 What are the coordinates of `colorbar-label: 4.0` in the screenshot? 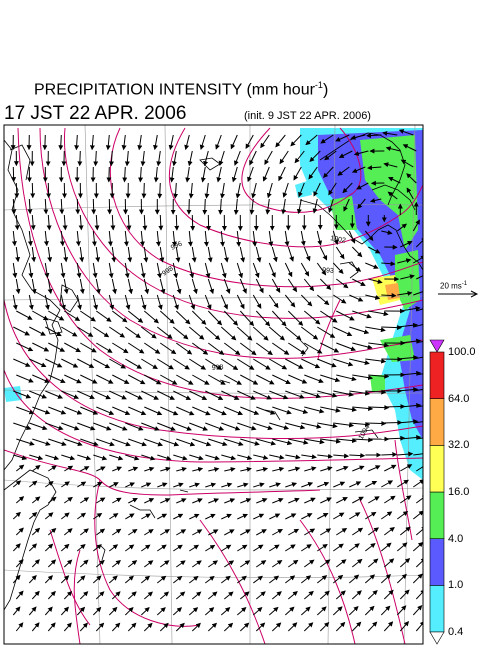 It's located at (456, 538).